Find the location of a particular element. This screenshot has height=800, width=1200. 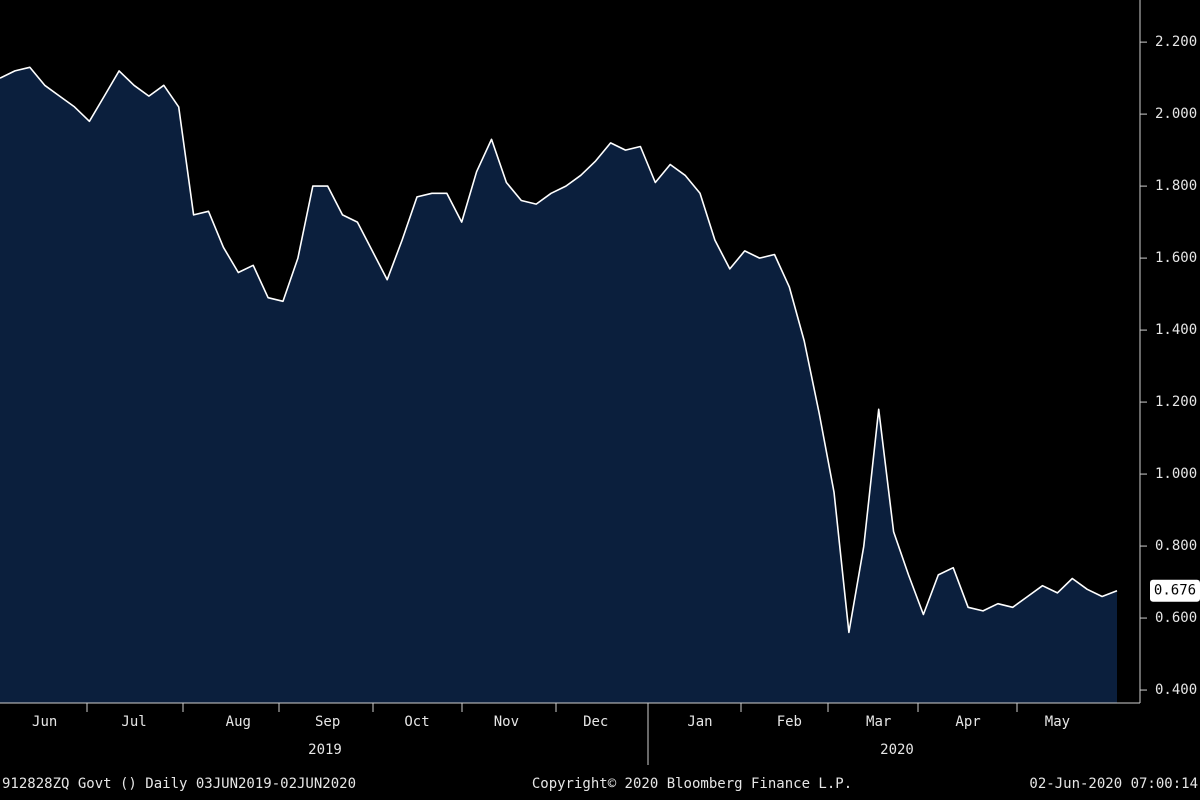

y-tick-label: 1.200 is located at coordinates (1176, 402).